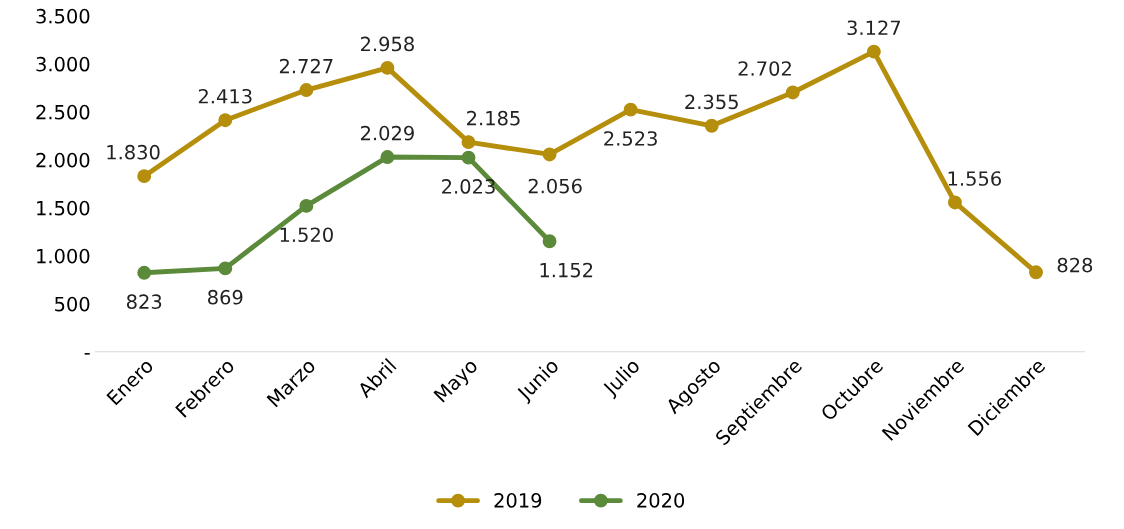 The image size is (1124, 529). Describe the element at coordinates (72, 304) in the screenshot. I see `y-tick-label: 500` at that location.